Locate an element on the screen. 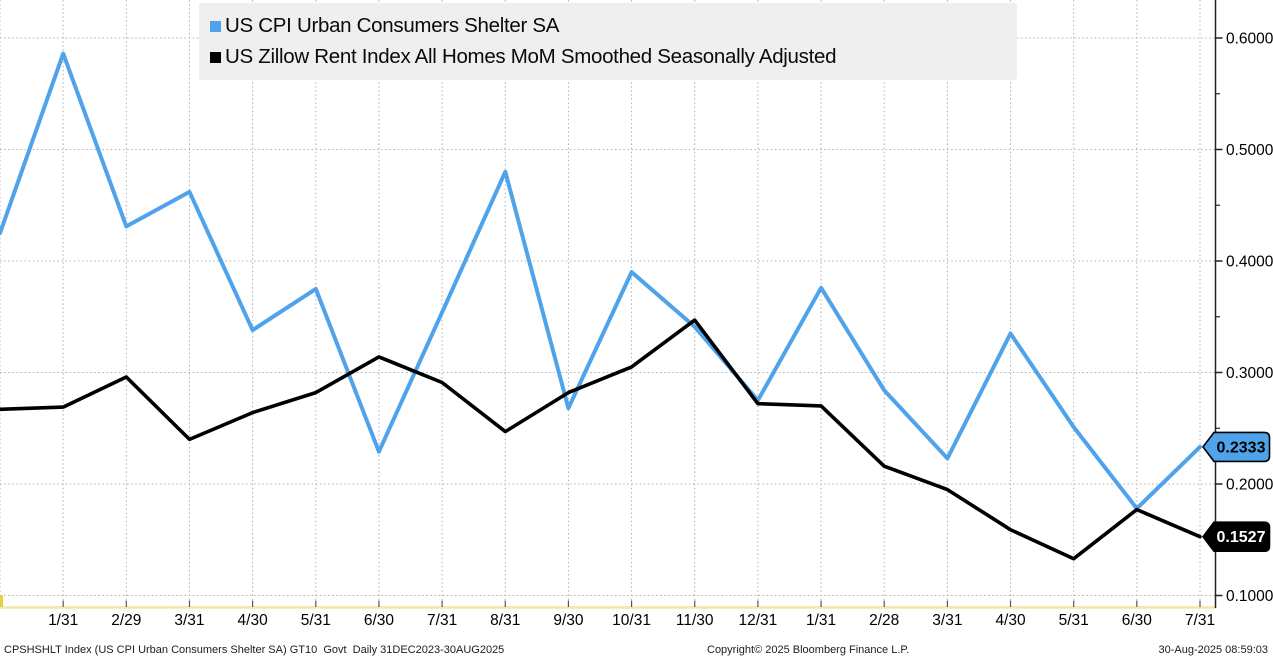 The height and width of the screenshot is (659, 1273). cpi-shelter-series-swatch-icon is located at coordinates (215, 26).